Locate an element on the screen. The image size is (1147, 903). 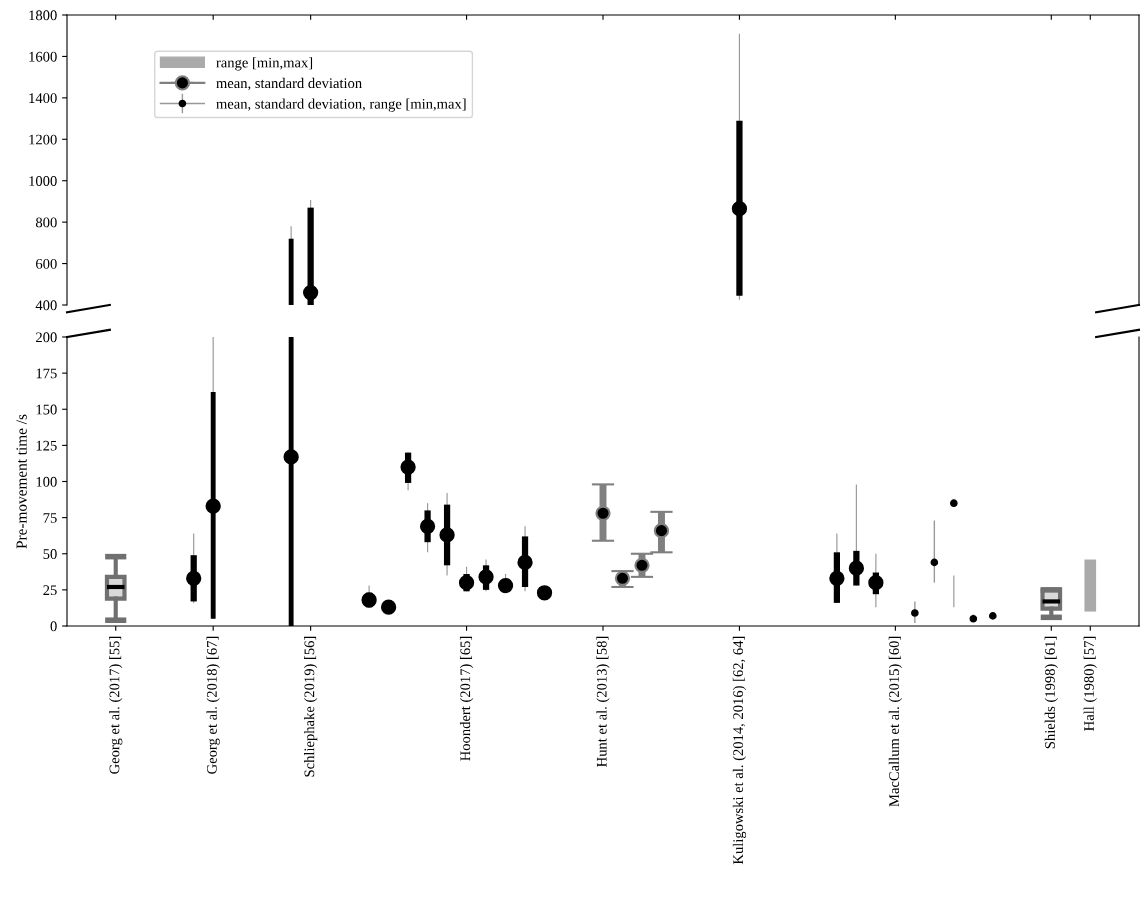
y-tick-label: 25 is located at coordinates (50, 590).